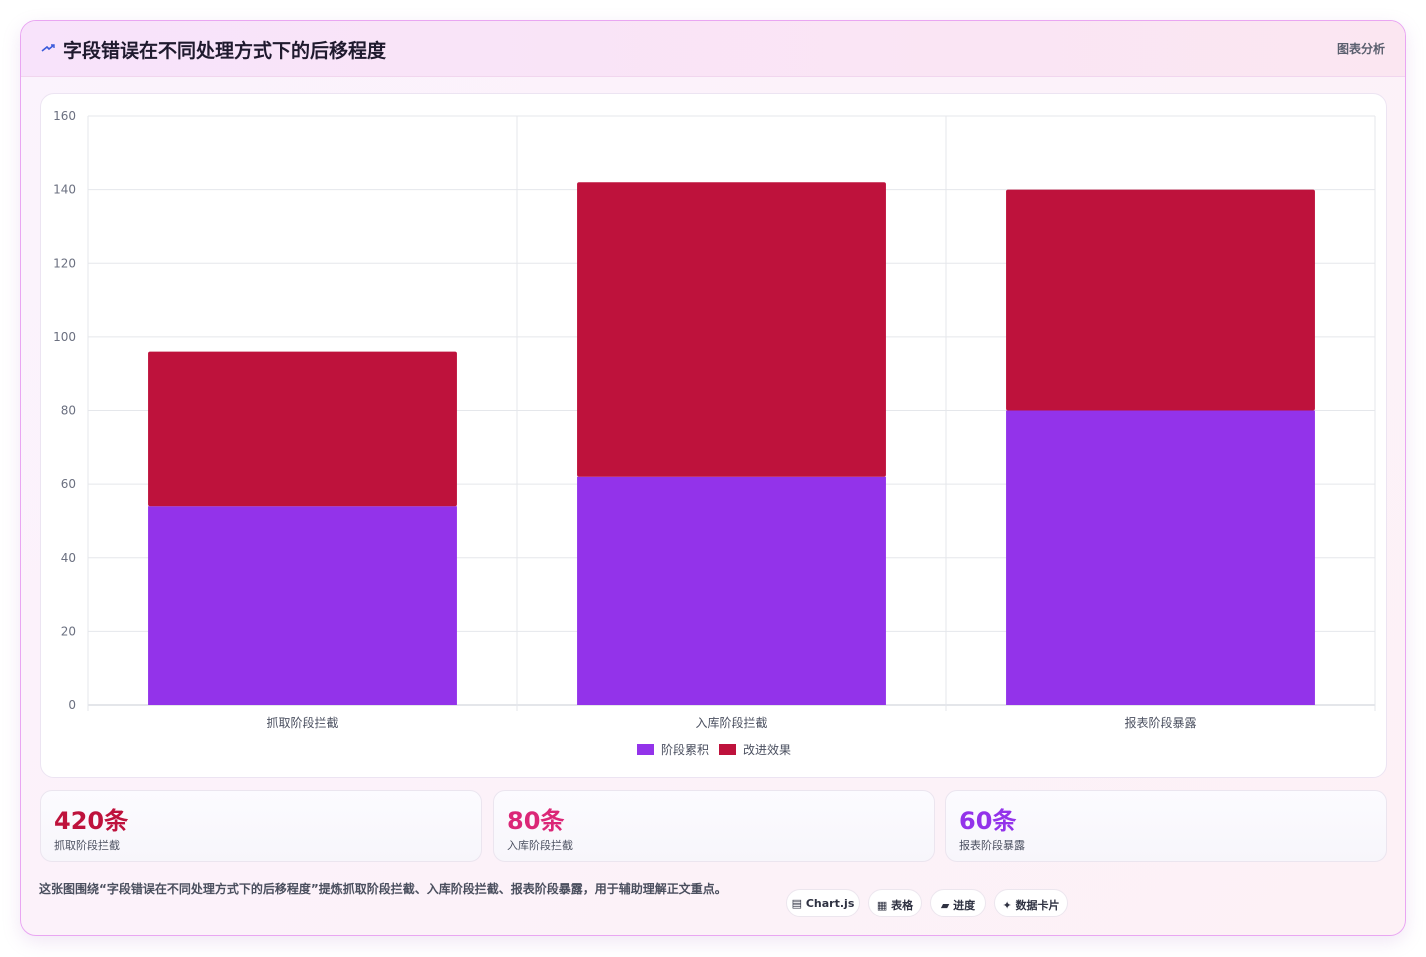 The height and width of the screenshot is (957, 1426). What do you see at coordinates (830, 903) in the screenshot?
I see `chip-label: Chart.js` at bounding box center [830, 903].